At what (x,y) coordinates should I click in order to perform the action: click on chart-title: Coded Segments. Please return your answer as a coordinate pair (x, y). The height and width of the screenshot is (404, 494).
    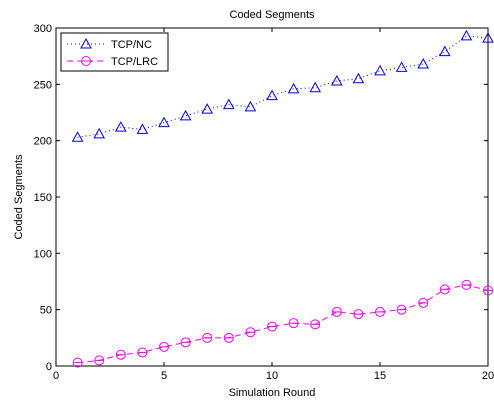
    Looking at the image, I should click on (272, 15).